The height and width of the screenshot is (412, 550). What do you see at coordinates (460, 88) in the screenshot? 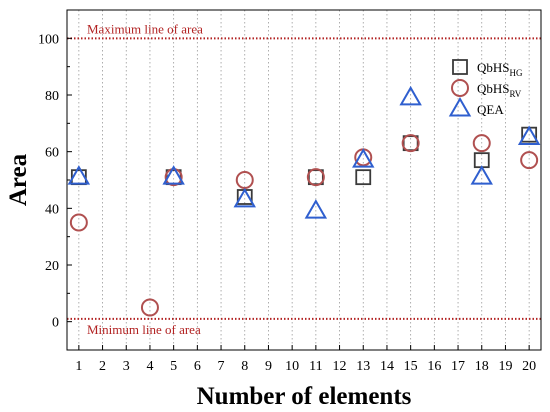
I see `legend-circle-icon` at bounding box center [460, 88].